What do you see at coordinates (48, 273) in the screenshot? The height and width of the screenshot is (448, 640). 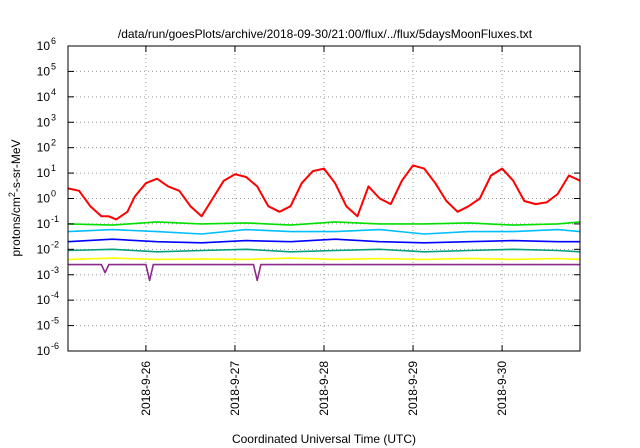 I see `y-tick-label: 10⁻³` at bounding box center [48, 273].